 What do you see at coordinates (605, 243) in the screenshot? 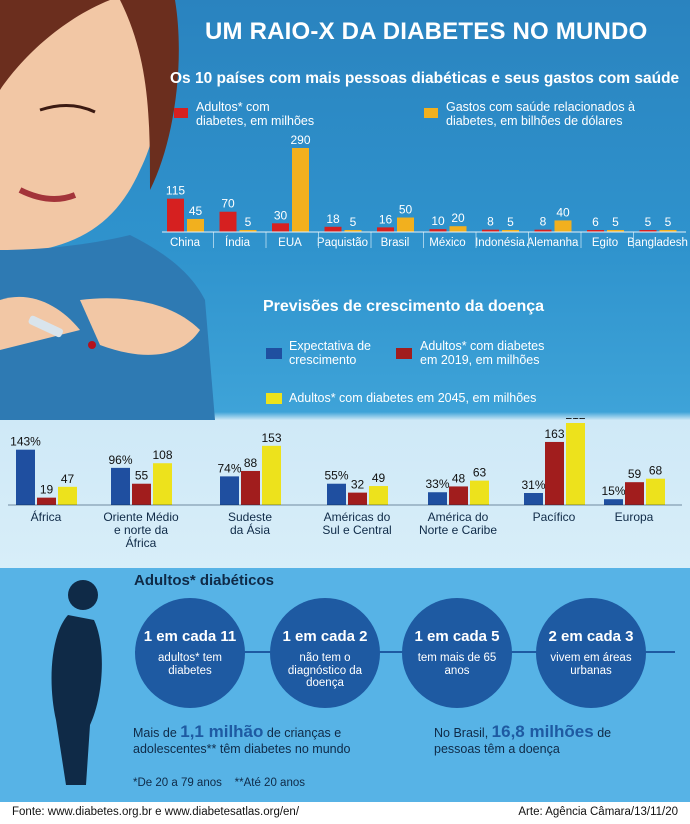
I see `chart1-category-label: Egito` at bounding box center [605, 243].